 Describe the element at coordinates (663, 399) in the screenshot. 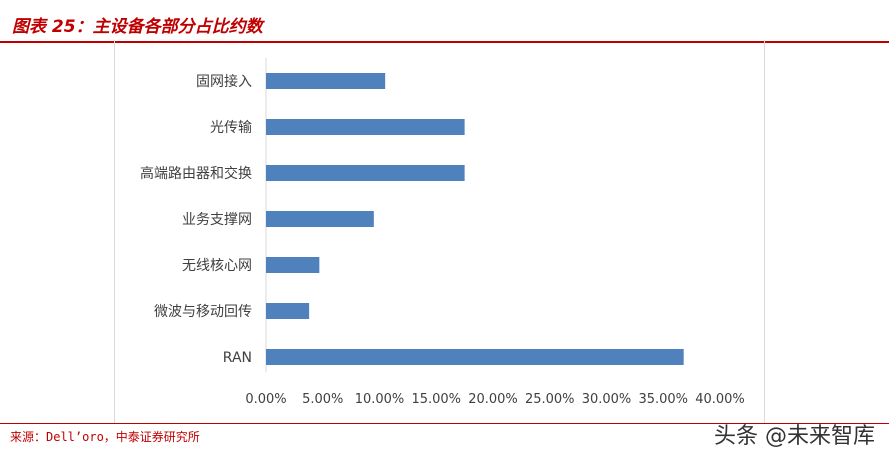

I see `x-tick-label: 35.00%` at that location.